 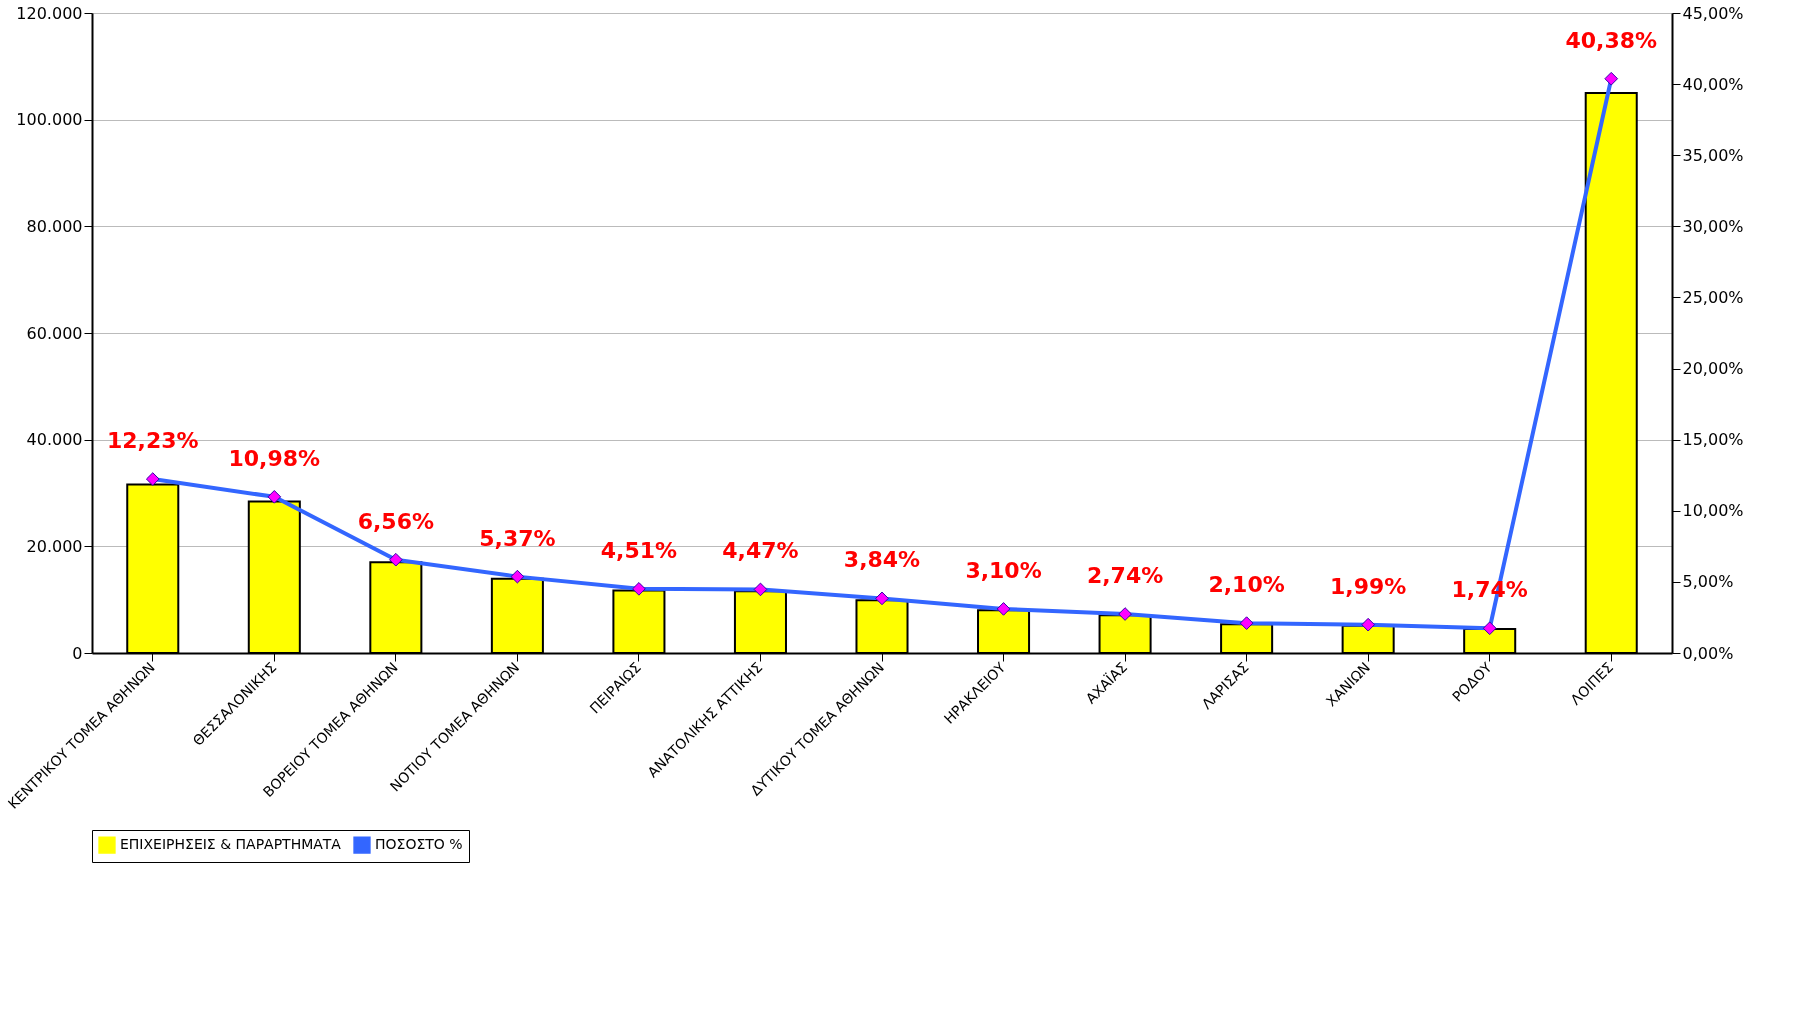 What do you see at coordinates (1713, 155) in the screenshot?
I see `y2-tick-label: 35,00%` at bounding box center [1713, 155].